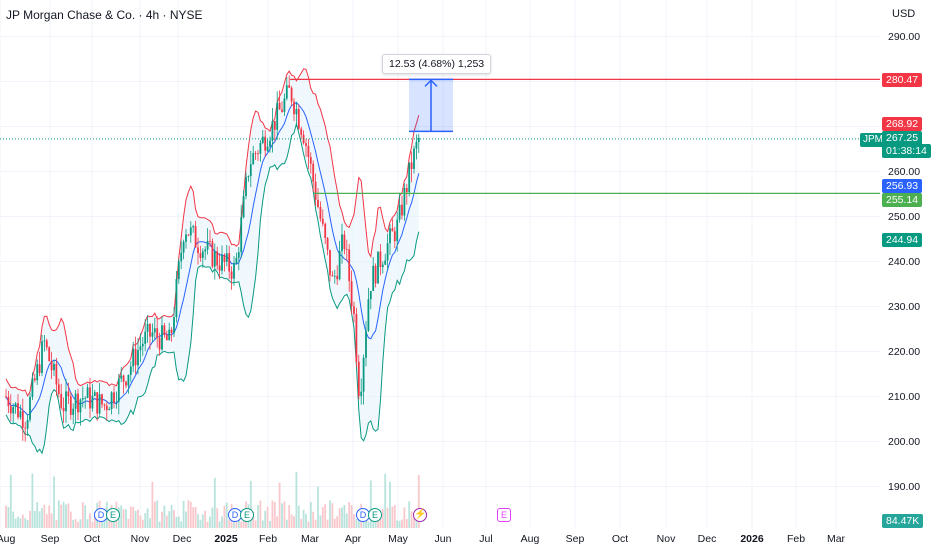 This screenshot has height=550, width=932. What do you see at coordinates (904, 14) in the screenshot?
I see `currency-label: USD` at bounding box center [904, 14].